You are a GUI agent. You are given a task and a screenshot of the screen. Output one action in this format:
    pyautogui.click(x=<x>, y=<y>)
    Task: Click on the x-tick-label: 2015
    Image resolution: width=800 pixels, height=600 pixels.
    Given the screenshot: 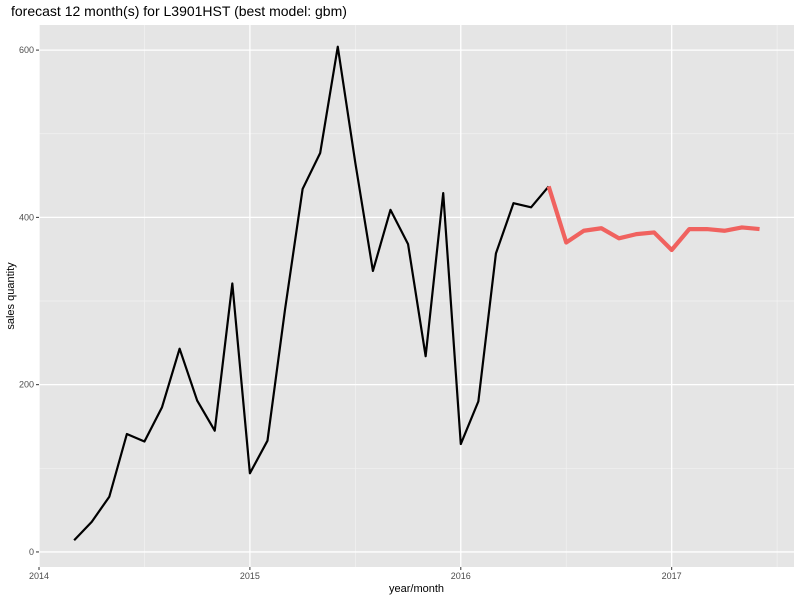 What is the action you would take?
    pyautogui.click(x=250, y=576)
    